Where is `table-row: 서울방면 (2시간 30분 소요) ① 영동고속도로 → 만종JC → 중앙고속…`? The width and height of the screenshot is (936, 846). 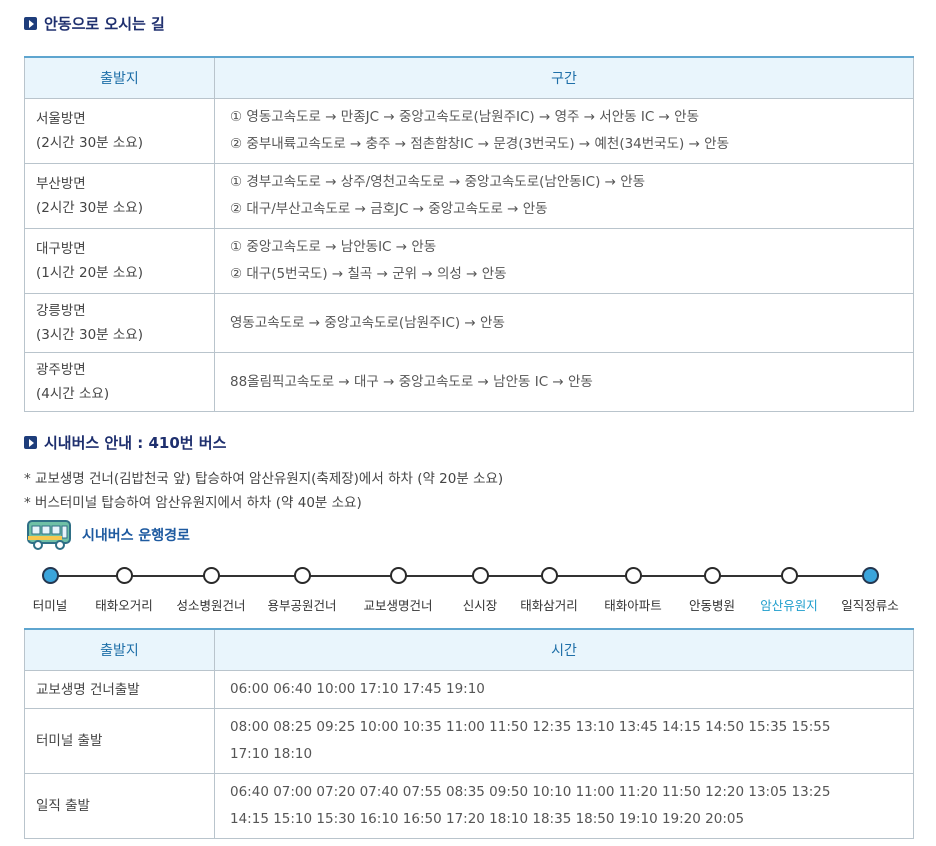 table-row: 서울방면 (2시간 30분 소요) ① 영동고속도로 → 만종JC → 중앙고속… is located at coordinates (469, 131).